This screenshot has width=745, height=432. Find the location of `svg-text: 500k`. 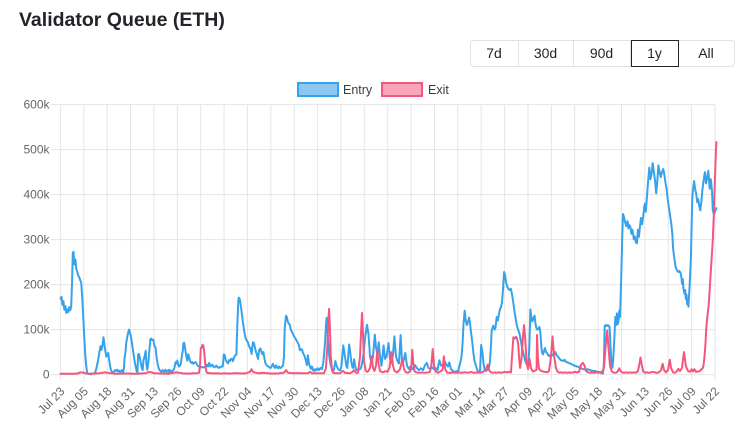

svg-text: 500k is located at coordinates (36, 149).